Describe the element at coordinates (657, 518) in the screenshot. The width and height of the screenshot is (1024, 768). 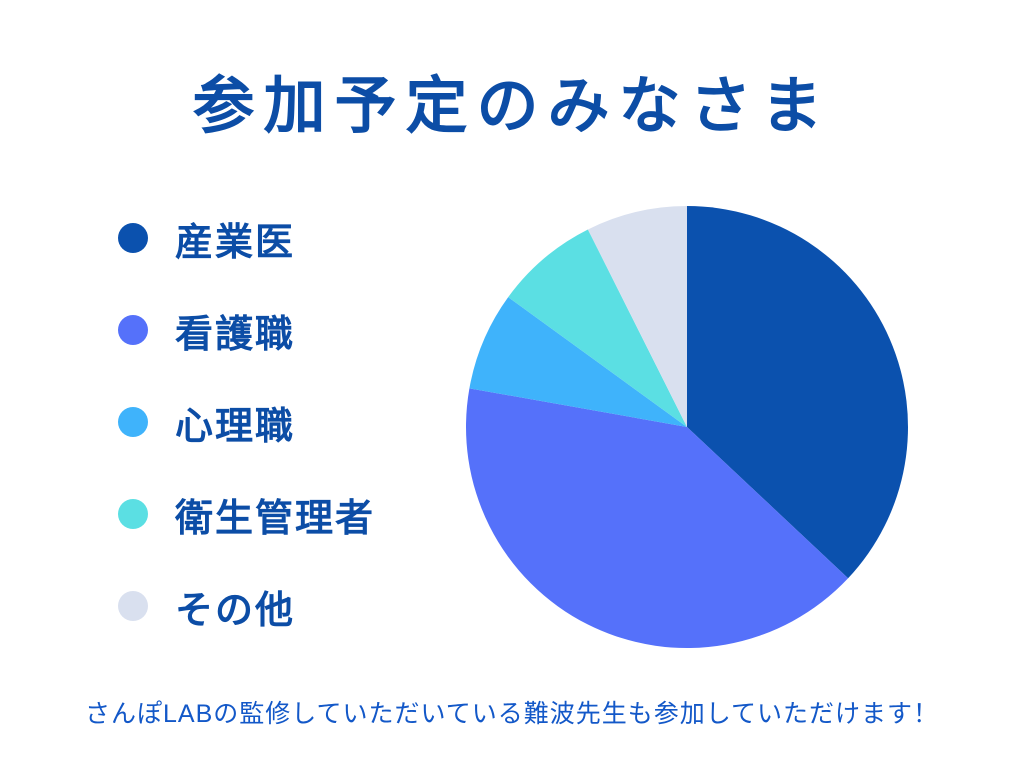
I see `pie-slice-2-看護職` at that location.